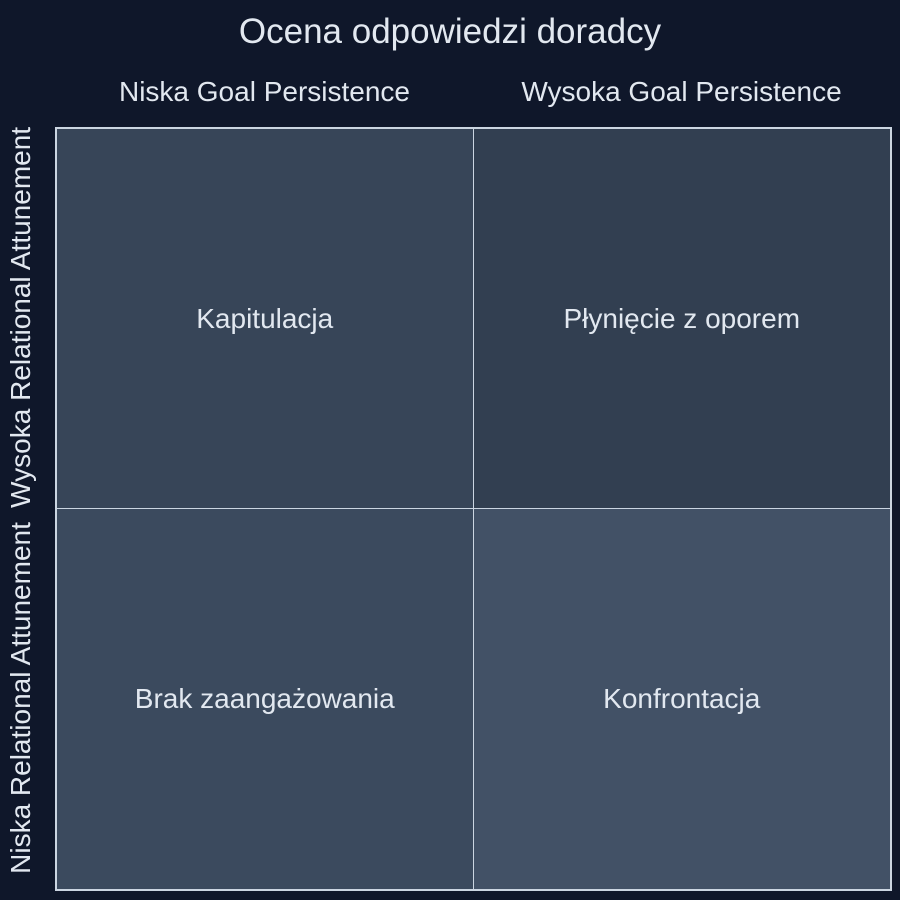  What do you see at coordinates (264, 91) in the screenshot?
I see `column-label-low-goal-persistence: Niska Goal Persistence` at bounding box center [264, 91].